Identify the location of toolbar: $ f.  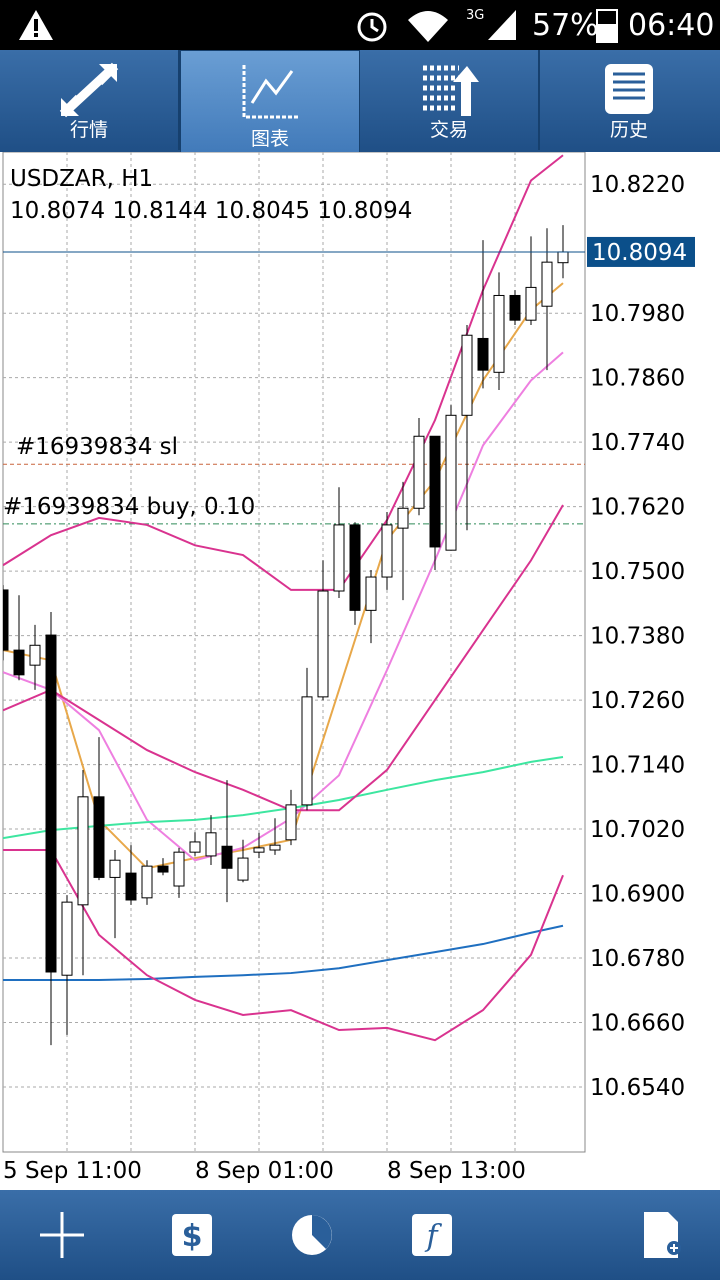
(360, 1235).